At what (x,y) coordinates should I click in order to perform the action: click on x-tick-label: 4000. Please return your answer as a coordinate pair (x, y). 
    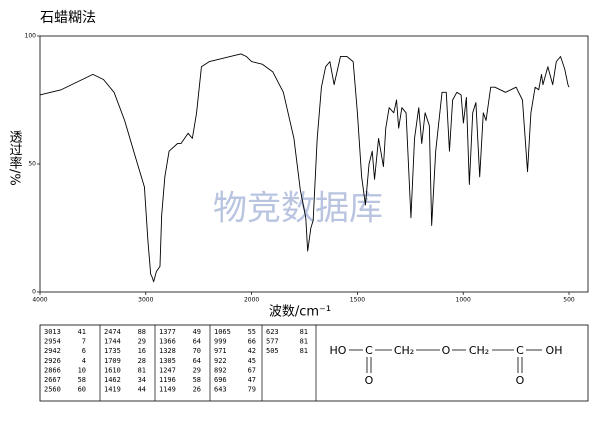
    Looking at the image, I should click on (39, 300).